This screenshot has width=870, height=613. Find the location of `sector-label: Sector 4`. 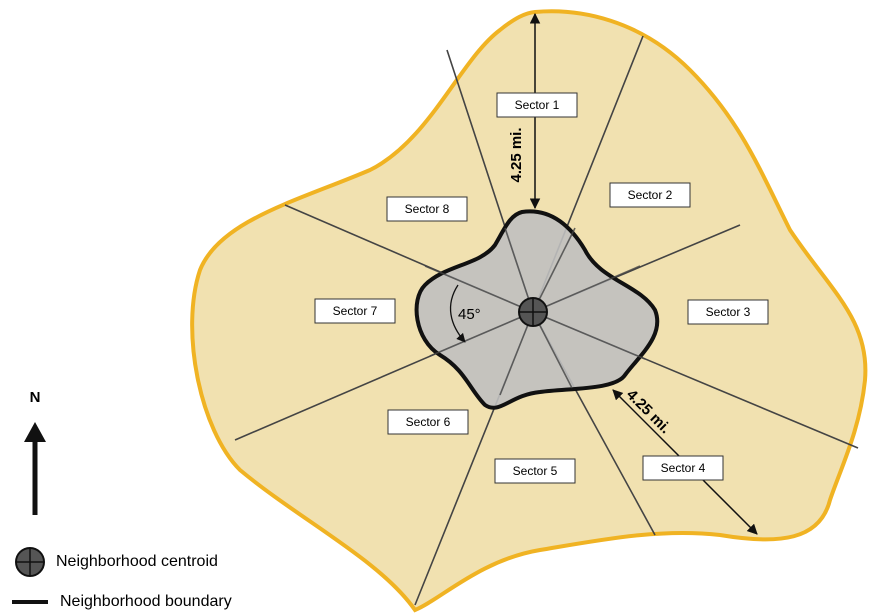

sector-label: Sector 4 is located at coordinates (683, 468).